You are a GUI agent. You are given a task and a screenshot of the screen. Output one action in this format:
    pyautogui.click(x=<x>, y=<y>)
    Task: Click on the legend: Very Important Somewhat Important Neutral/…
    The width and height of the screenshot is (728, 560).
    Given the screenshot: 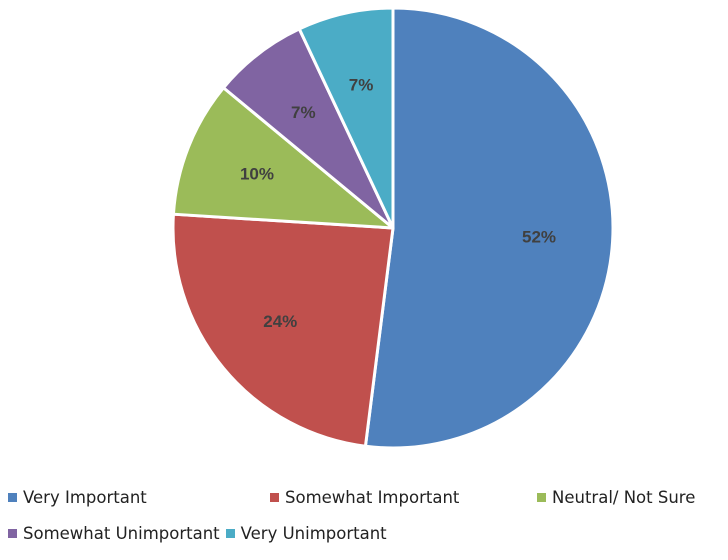 What is the action you would take?
    pyautogui.click(x=368, y=515)
    